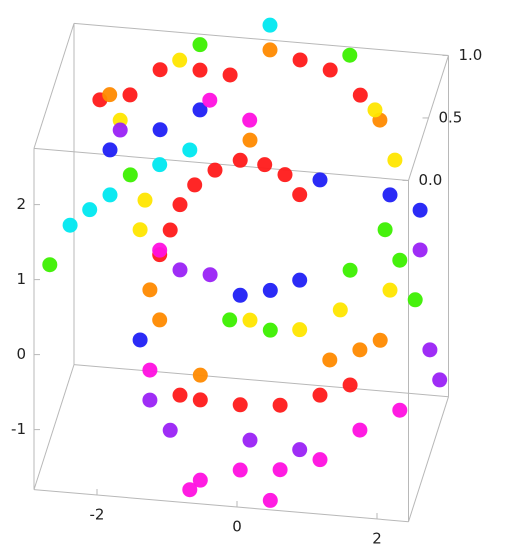 This screenshot has width=531, height=558. What do you see at coordinates (21, 279) in the screenshot?
I see `y-tick-label: 1` at bounding box center [21, 279].